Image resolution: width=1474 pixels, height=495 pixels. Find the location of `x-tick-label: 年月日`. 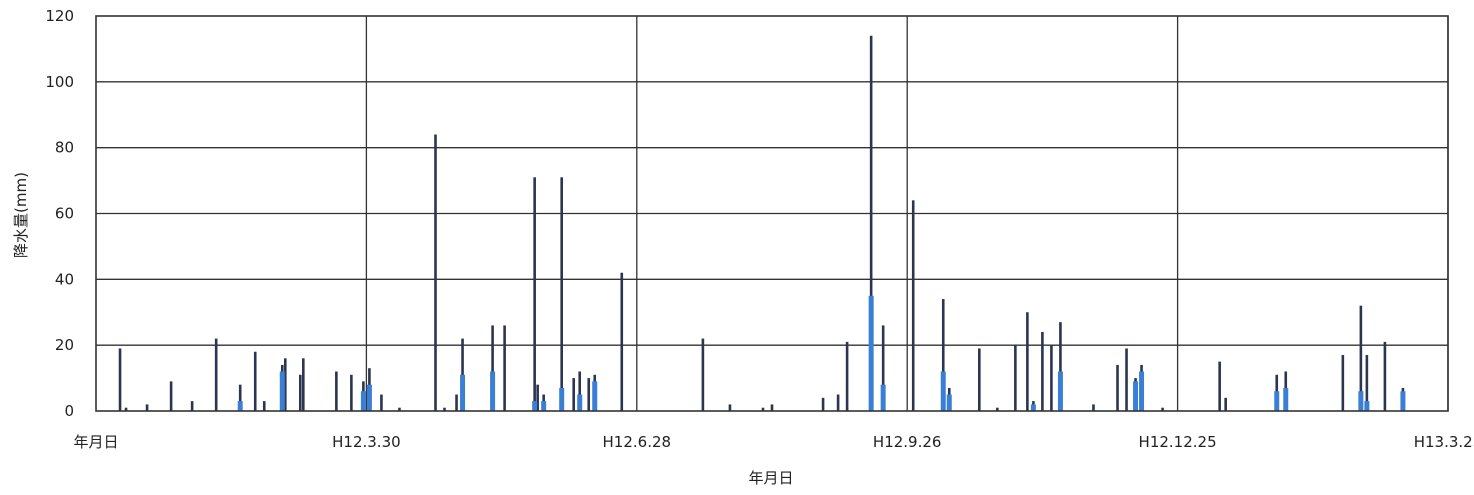

x-tick-label: 年月日 is located at coordinates (95, 442).